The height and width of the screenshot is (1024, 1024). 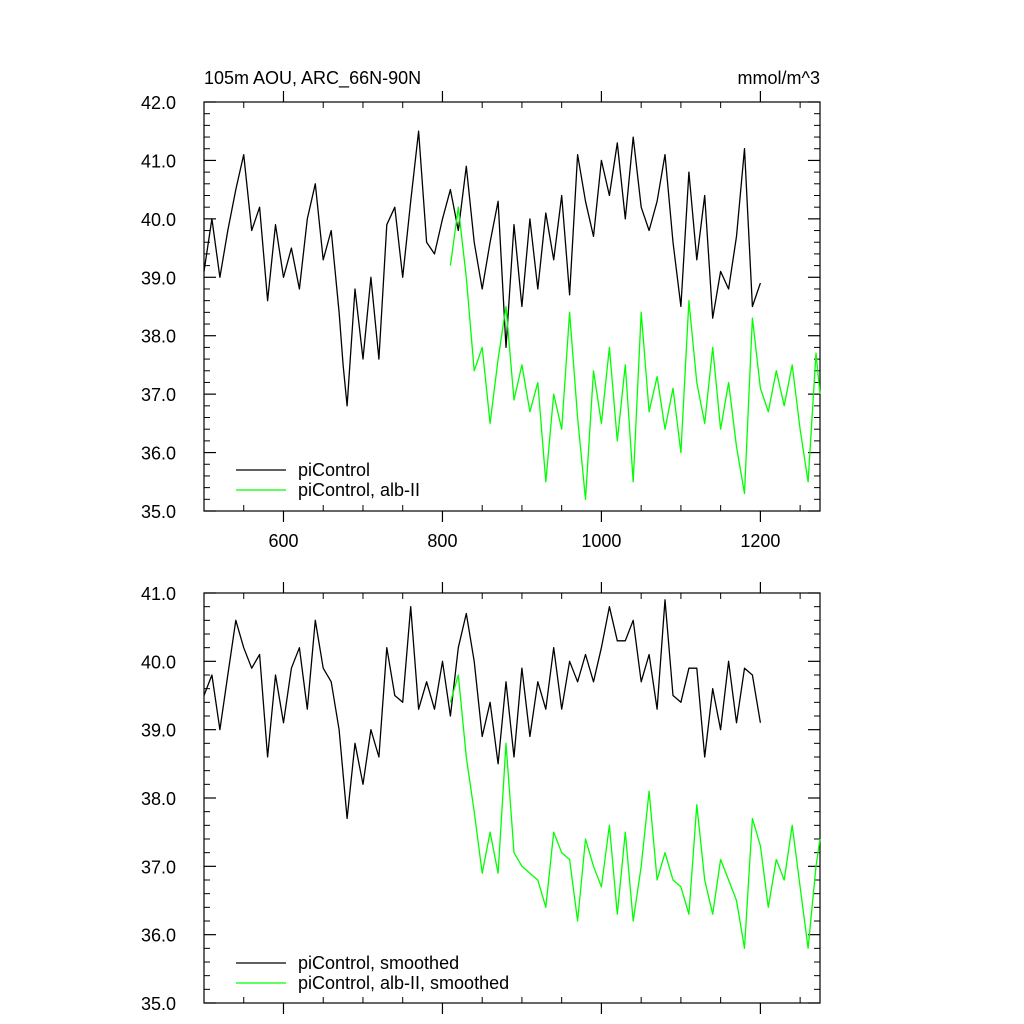 What do you see at coordinates (378, 963) in the screenshot?
I see `legend-label-picontrol-smoothed: piControl, smoothed` at bounding box center [378, 963].